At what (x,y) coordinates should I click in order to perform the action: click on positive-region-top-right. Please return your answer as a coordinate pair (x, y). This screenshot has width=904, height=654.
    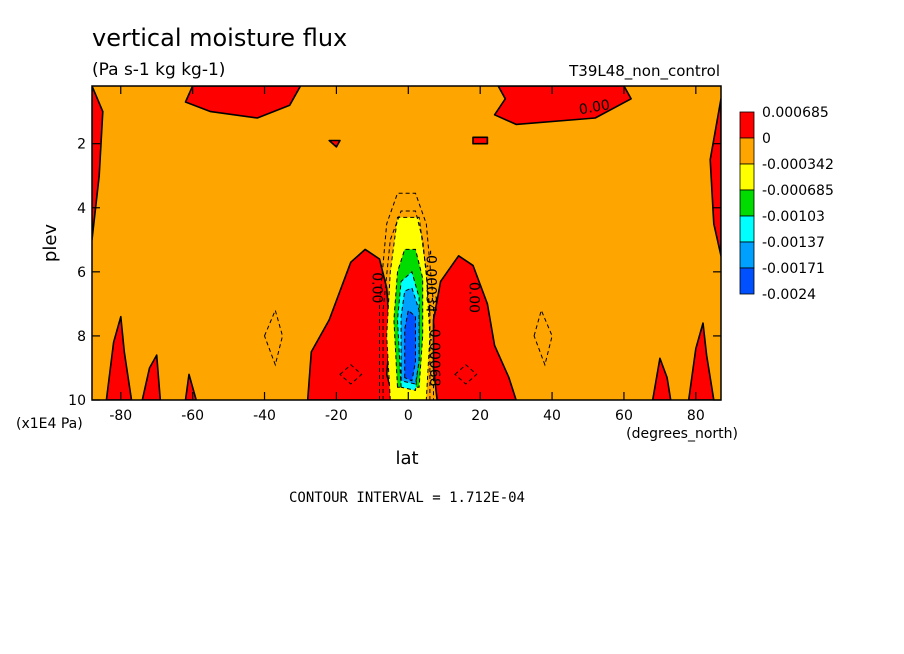
    Looking at the image, I should click on (562, 106).